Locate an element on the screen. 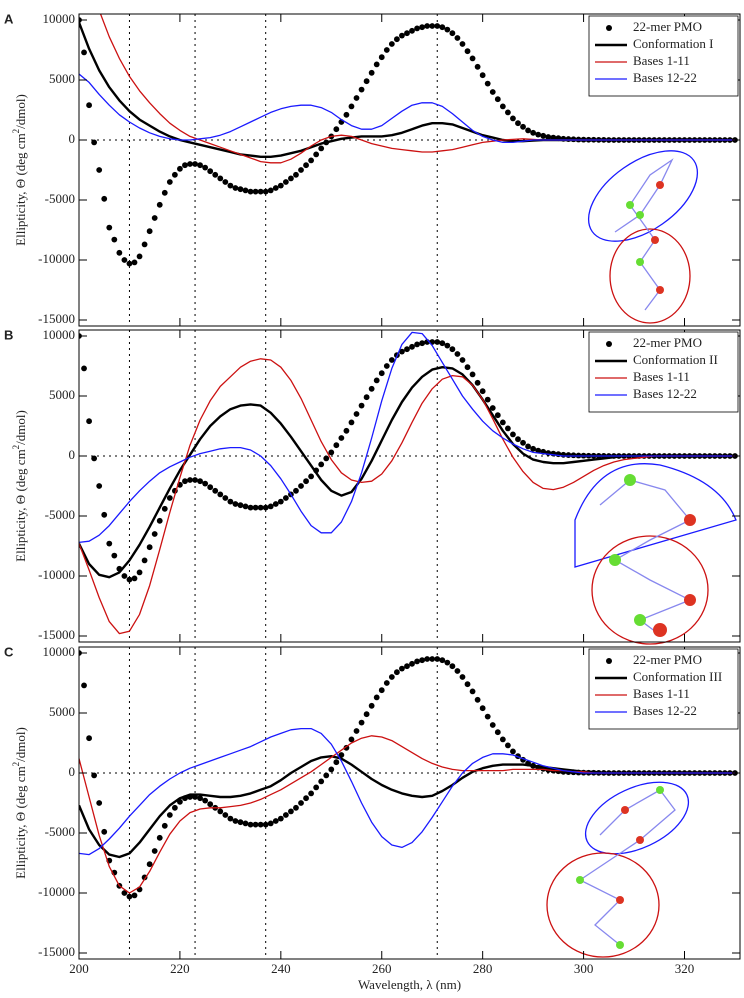  data-line is located at coordinates (407, 791).